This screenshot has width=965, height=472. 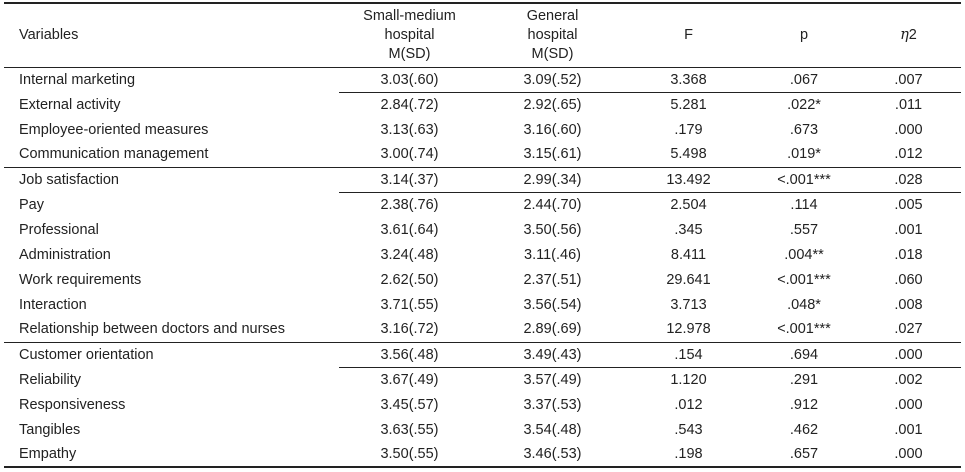 What do you see at coordinates (409, 354) in the screenshot?
I see `cell-small-medium: 3.56(.48)` at bounding box center [409, 354].